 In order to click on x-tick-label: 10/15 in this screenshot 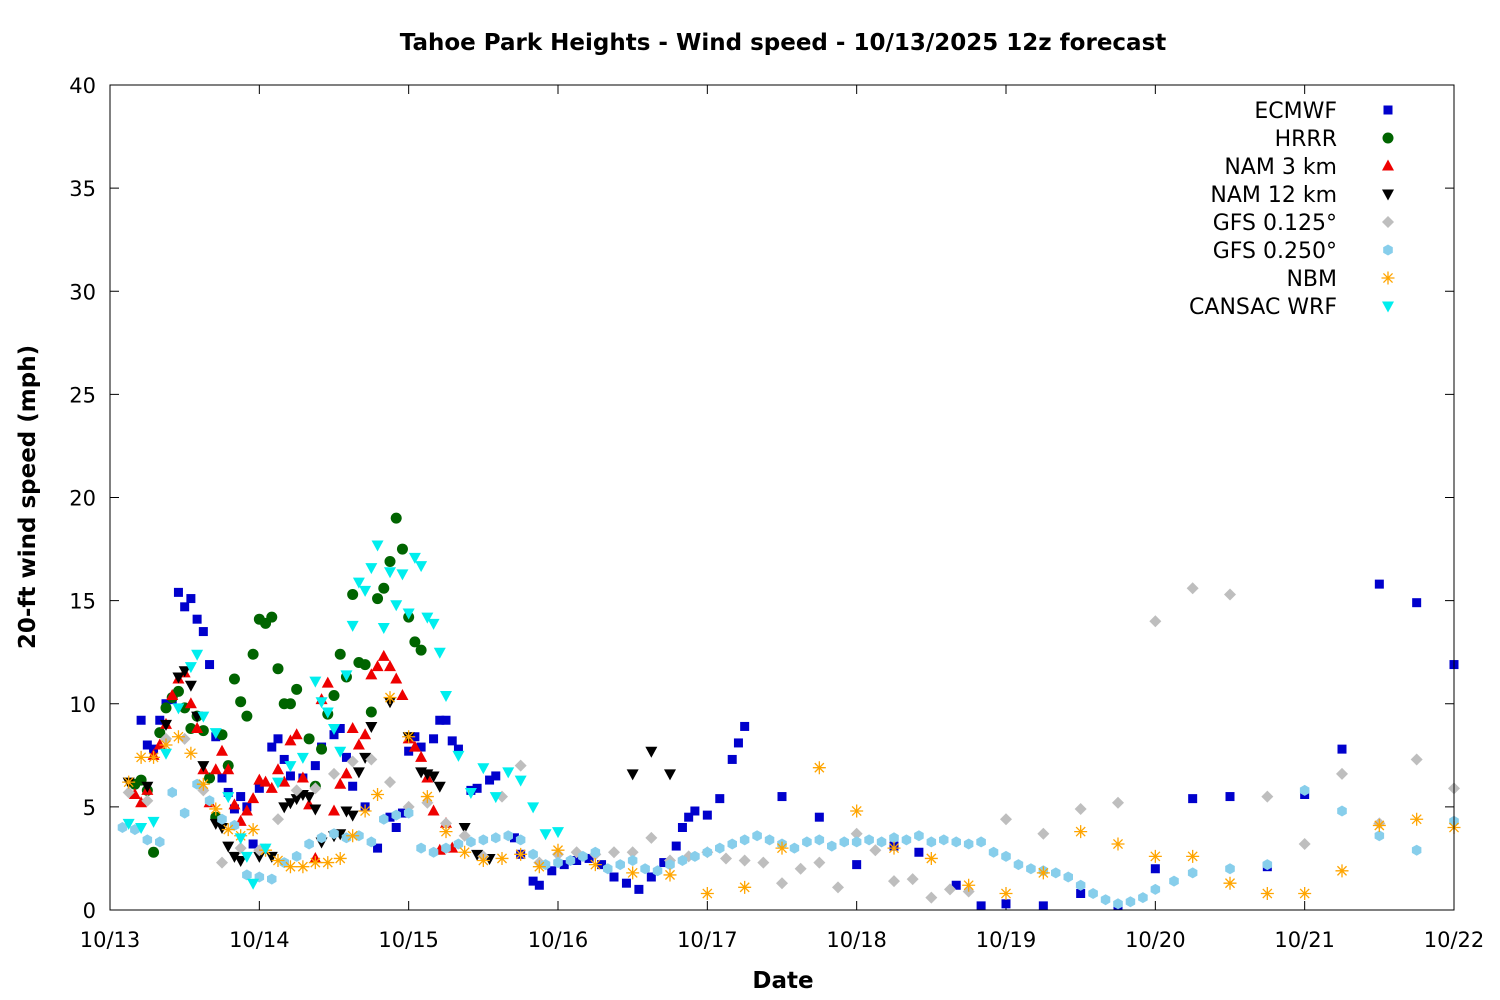, I will do `click(408, 940)`.